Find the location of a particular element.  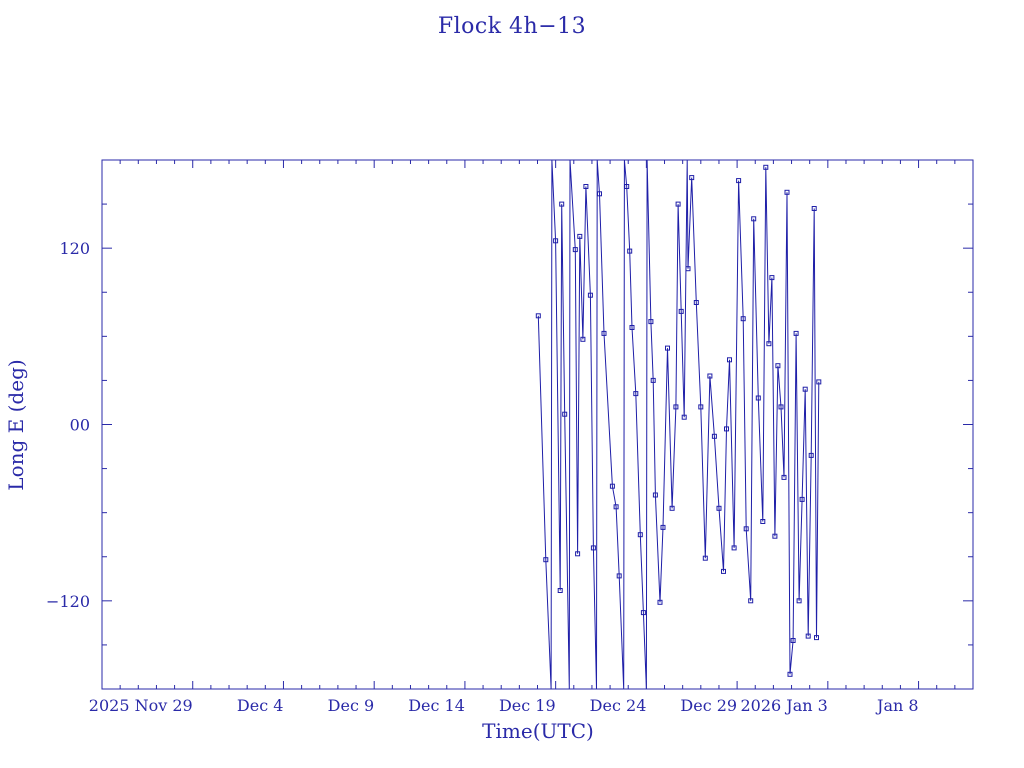

x-tick-label: Dec 19 is located at coordinates (527, 705).